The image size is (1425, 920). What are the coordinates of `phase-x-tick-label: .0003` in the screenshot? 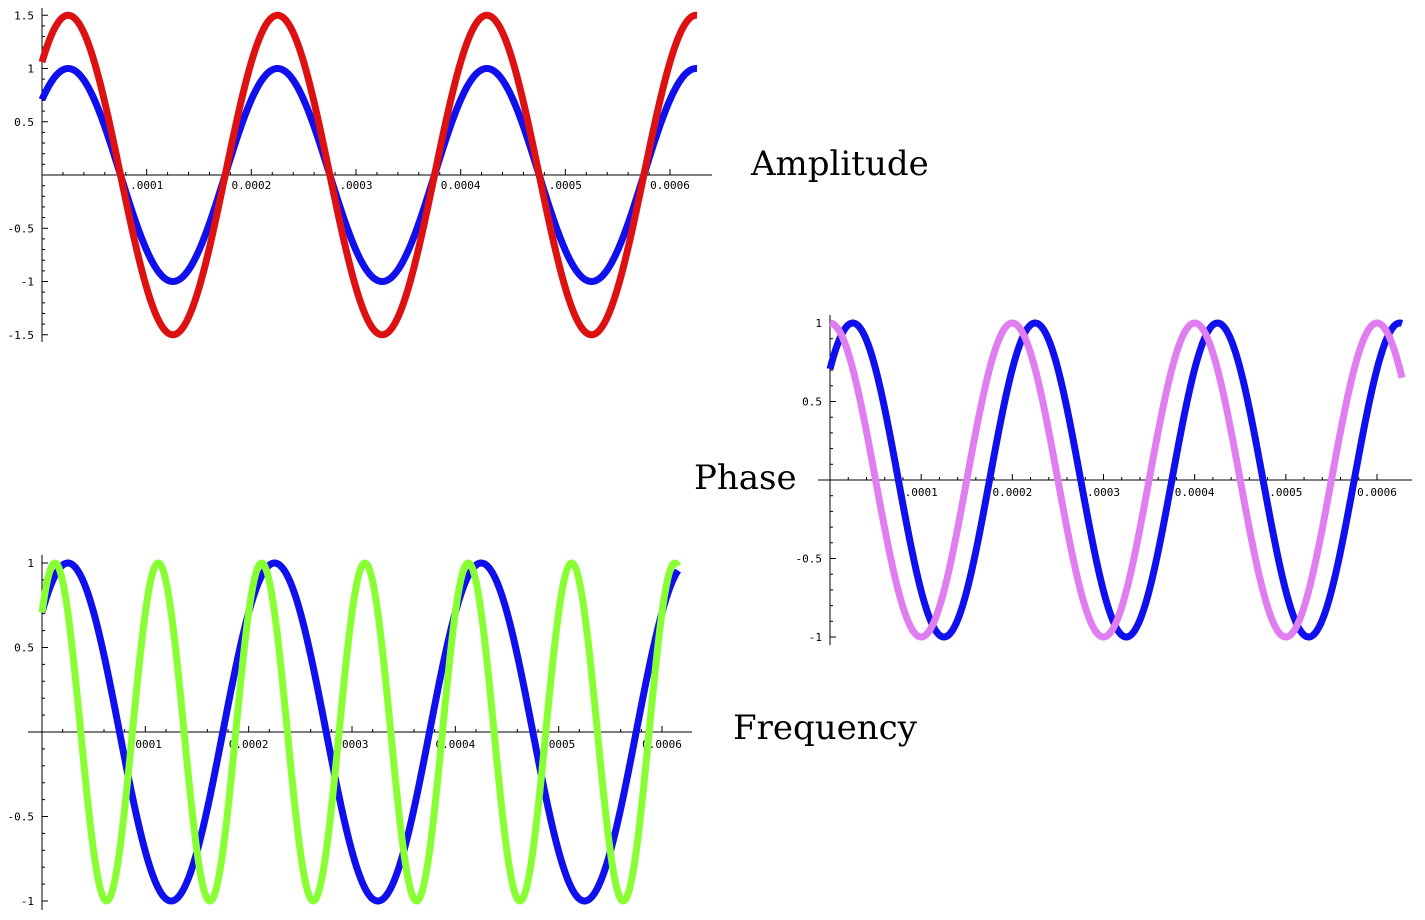 It's located at (1103, 492).